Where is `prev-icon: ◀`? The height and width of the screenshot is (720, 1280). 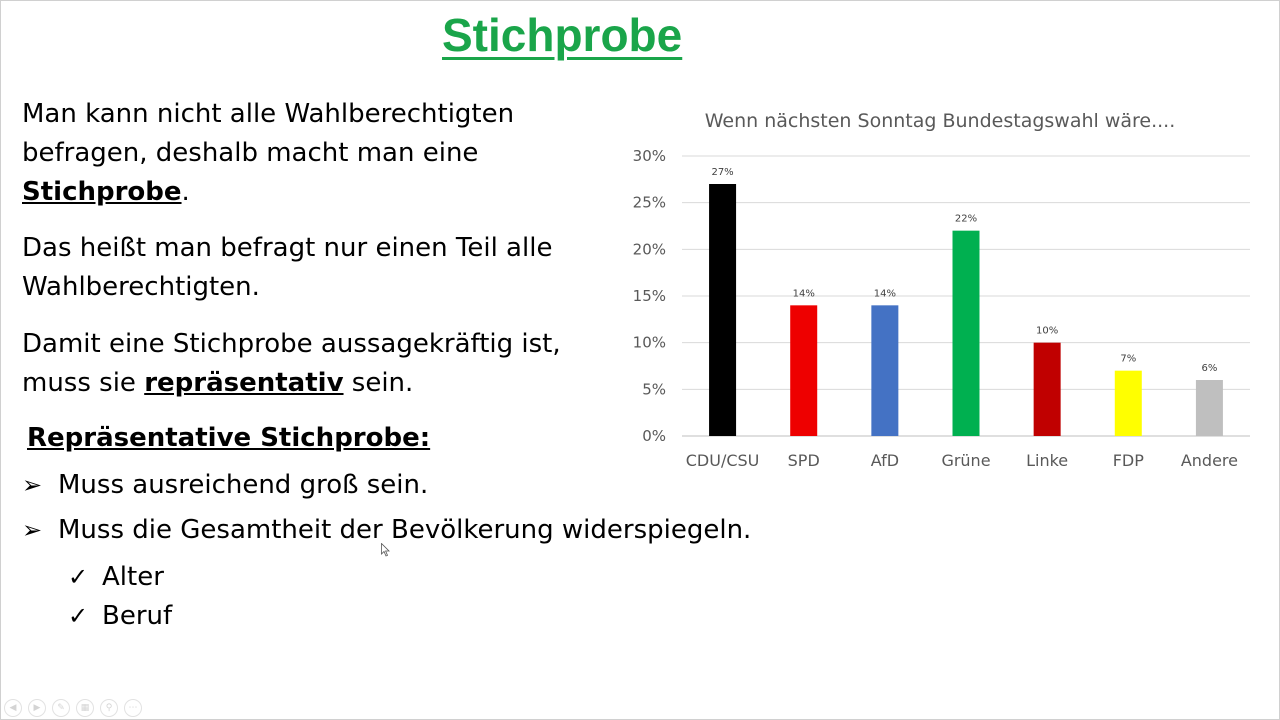
prev-icon: ◀ is located at coordinates (13, 708).